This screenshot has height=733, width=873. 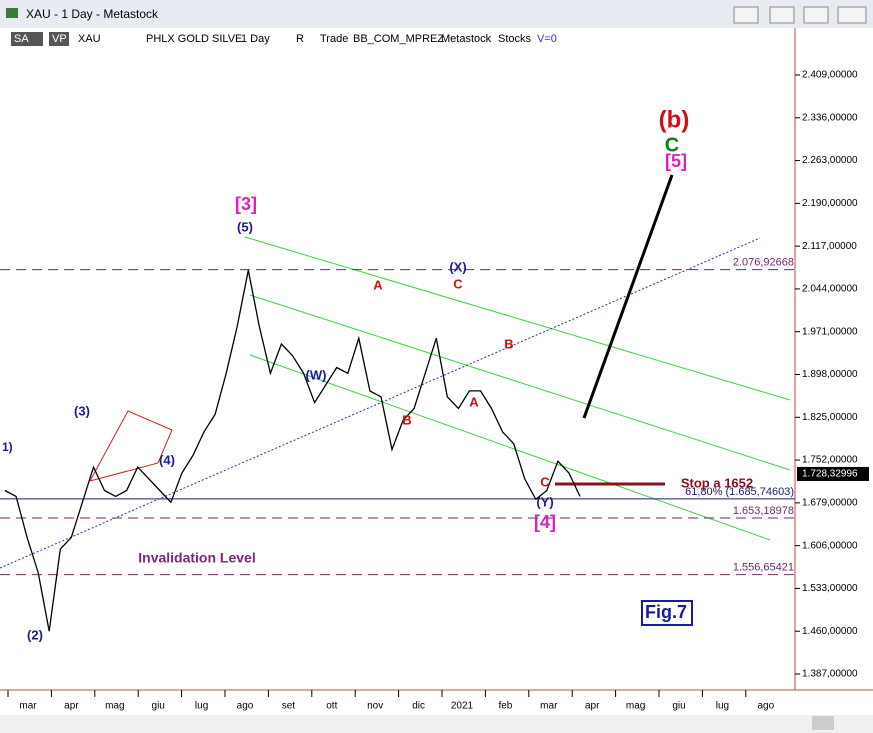 What do you see at coordinates (830, 631) in the screenshot?
I see `y-tick-label: 1.460,00000` at bounding box center [830, 631].